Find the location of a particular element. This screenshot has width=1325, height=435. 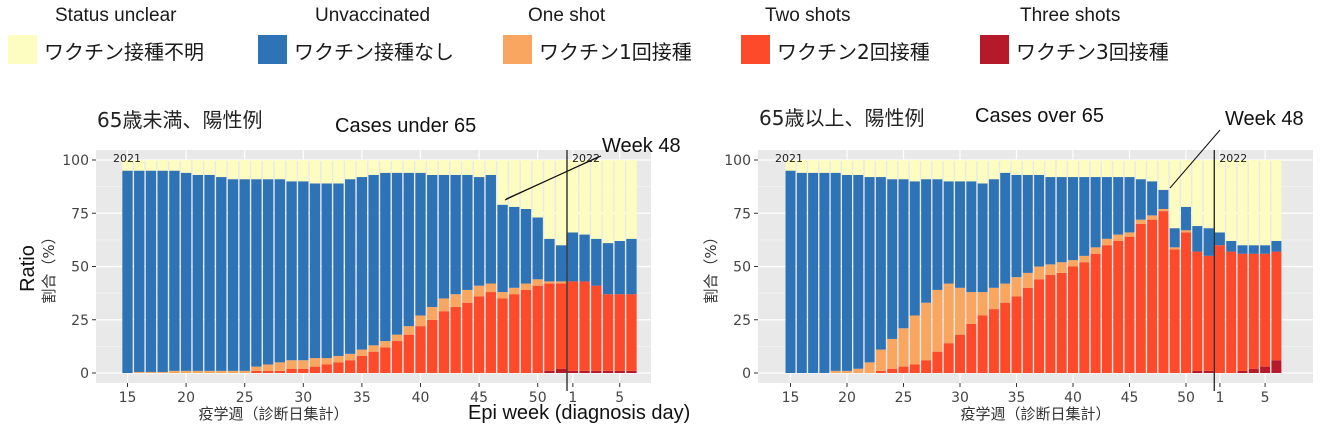

x-tick-label: 5 is located at coordinates (619, 398).